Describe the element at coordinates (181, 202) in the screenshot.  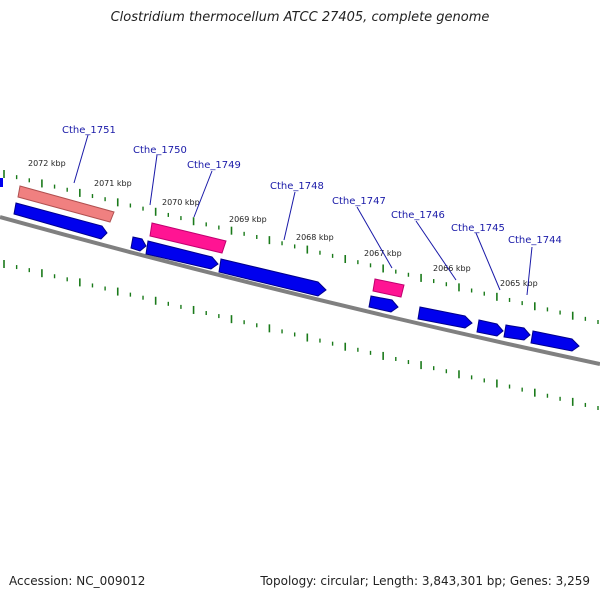
I see `kbp-label-2070: 2070 kbp` at that location.